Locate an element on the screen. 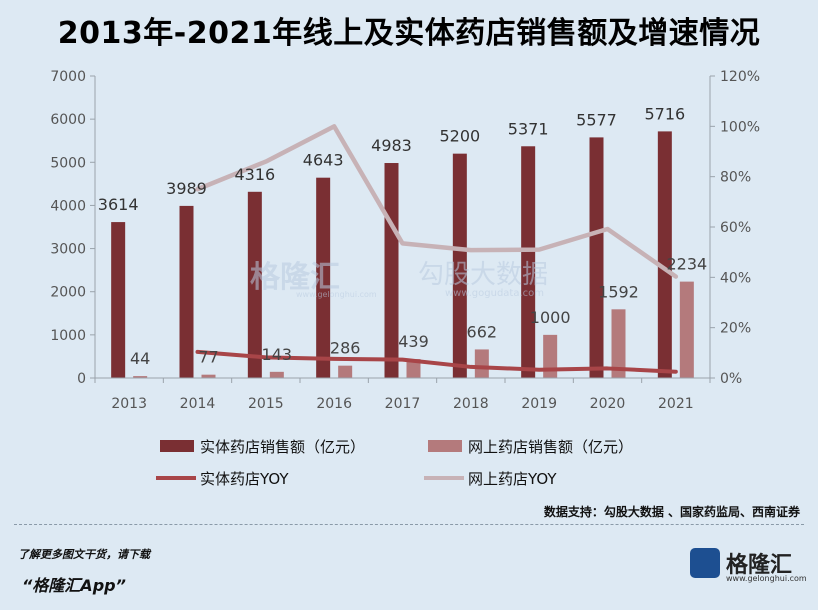 The image size is (818, 610). right-tick-label: 120% is located at coordinates (740, 77).